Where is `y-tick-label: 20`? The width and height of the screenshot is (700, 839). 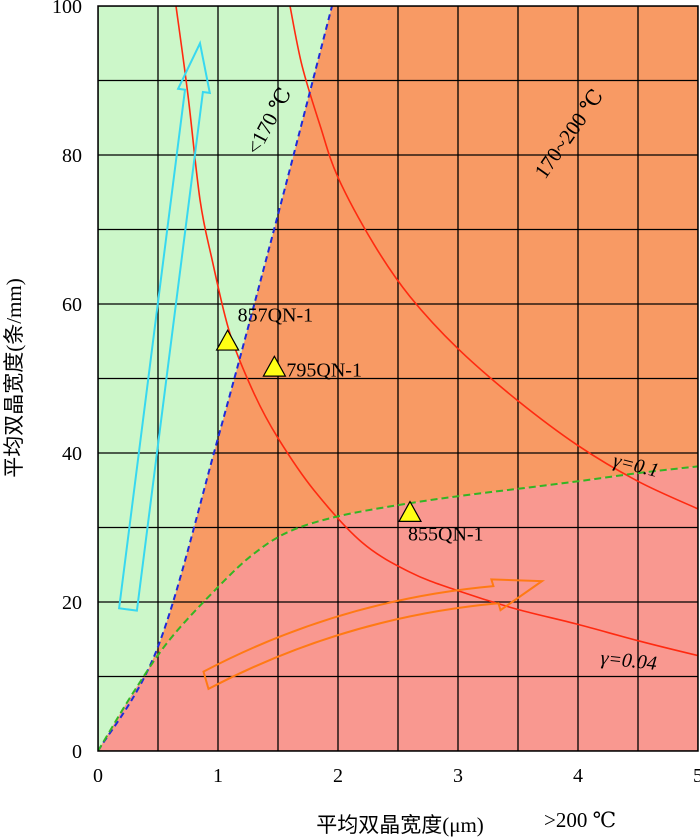
y-tick-label: 20 is located at coordinates (72, 603).